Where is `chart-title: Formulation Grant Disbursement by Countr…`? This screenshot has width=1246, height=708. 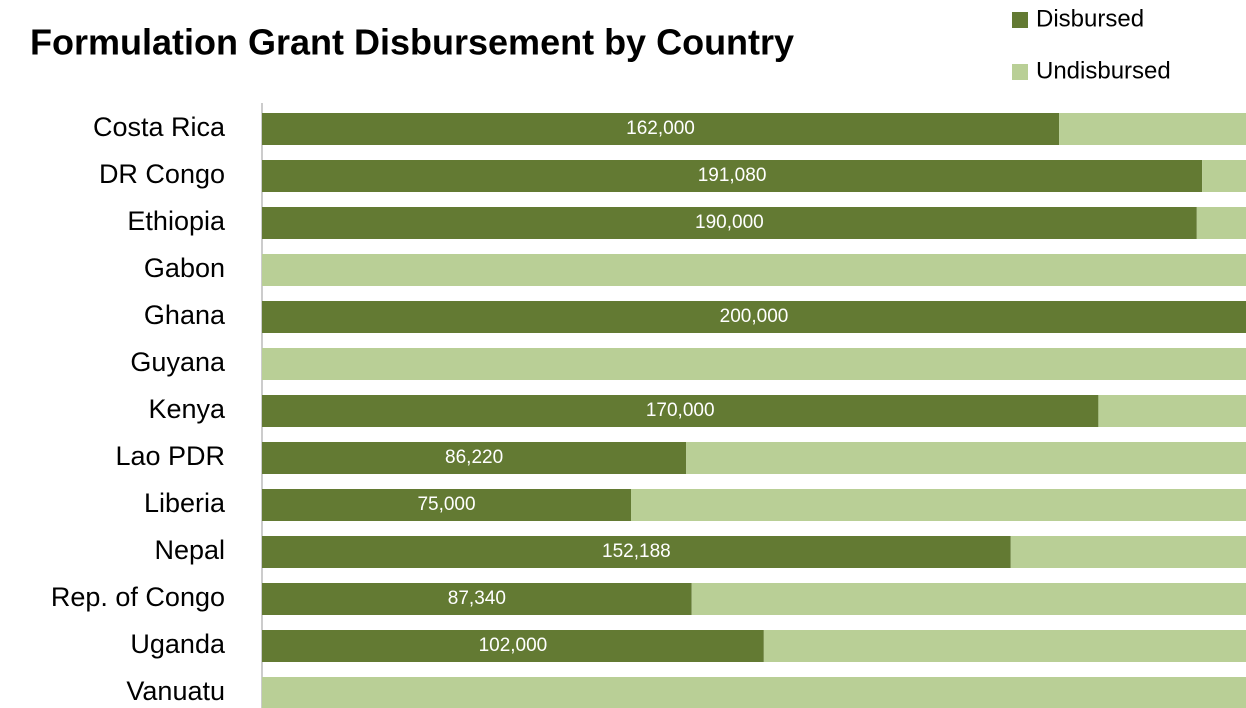
chart-title: Formulation Grant Disbursement by Countr… is located at coordinates (412, 42).